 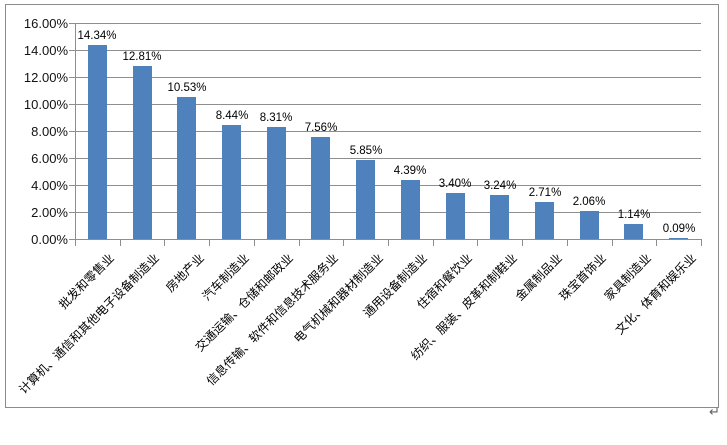 What do you see at coordinates (45, 50) in the screenshot?
I see `y-tick-label: 14.00%` at bounding box center [45, 50].